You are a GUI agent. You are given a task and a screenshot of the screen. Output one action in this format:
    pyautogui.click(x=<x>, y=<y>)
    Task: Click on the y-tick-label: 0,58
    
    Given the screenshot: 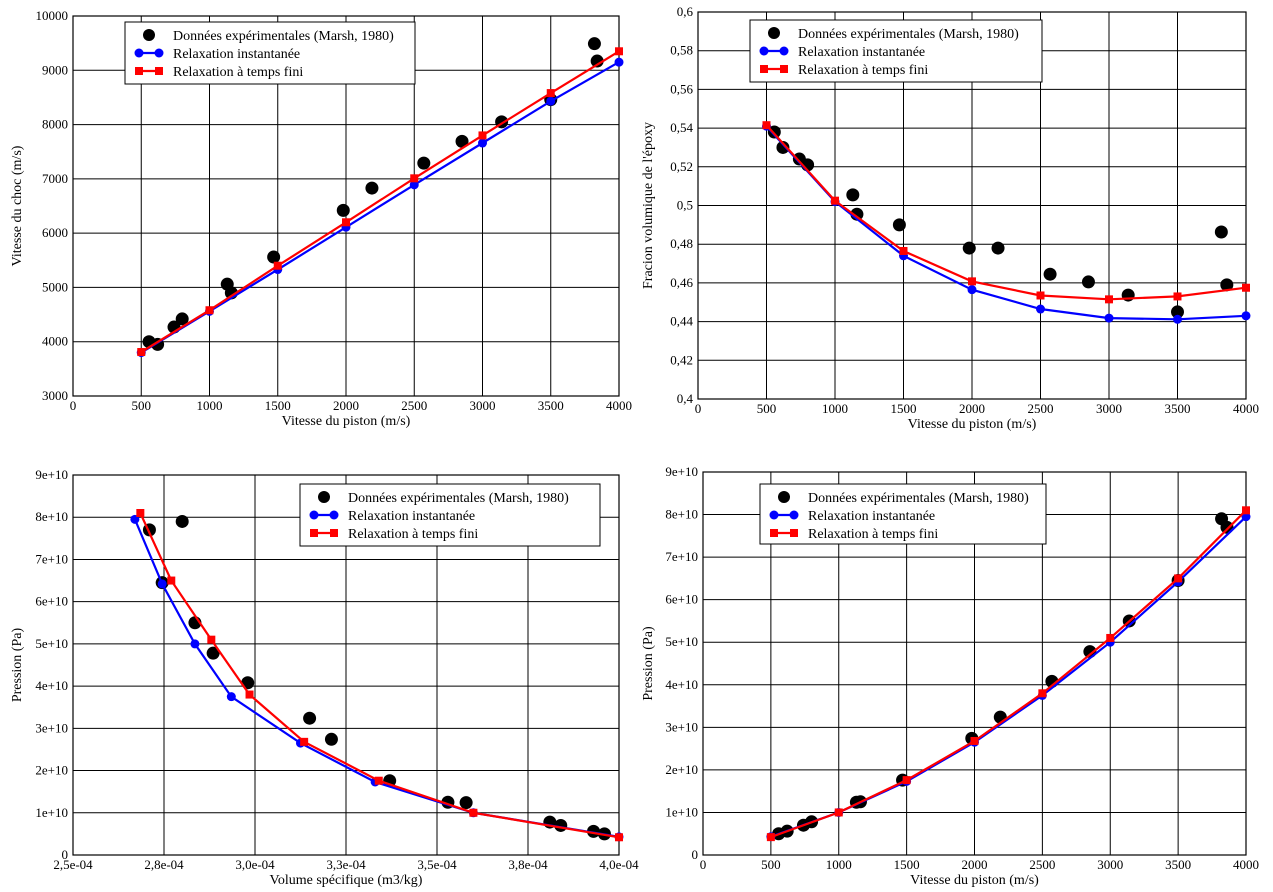 What is the action you would take?
    pyautogui.click(x=681, y=50)
    